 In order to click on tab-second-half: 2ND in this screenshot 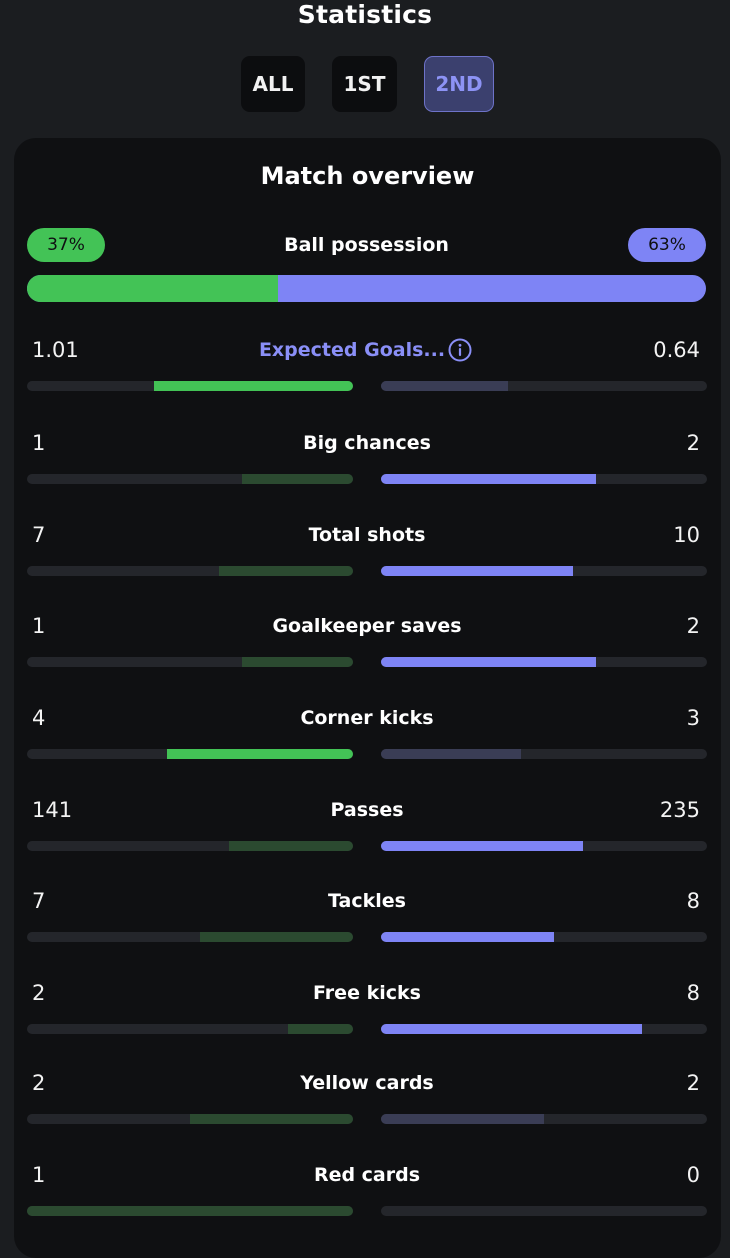, I will do `click(459, 84)`.